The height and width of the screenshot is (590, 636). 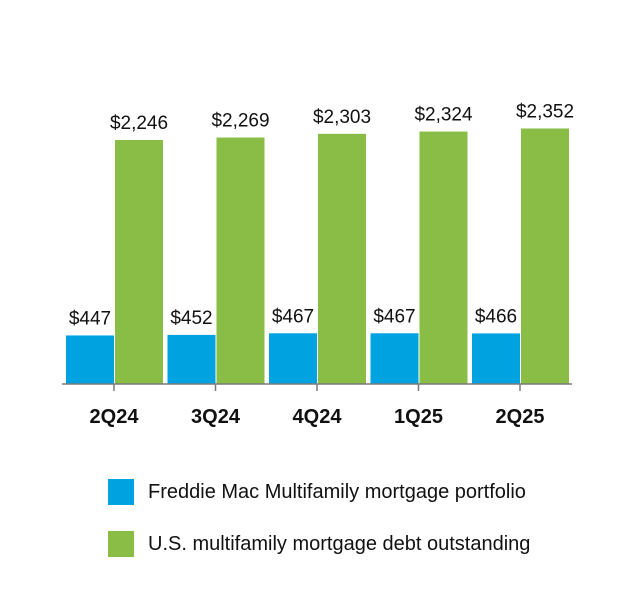 What do you see at coordinates (240, 121) in the screenshot?
I see `value-label-debt-outstanding-3q24: $2,269` at bounding box center [240, 121].